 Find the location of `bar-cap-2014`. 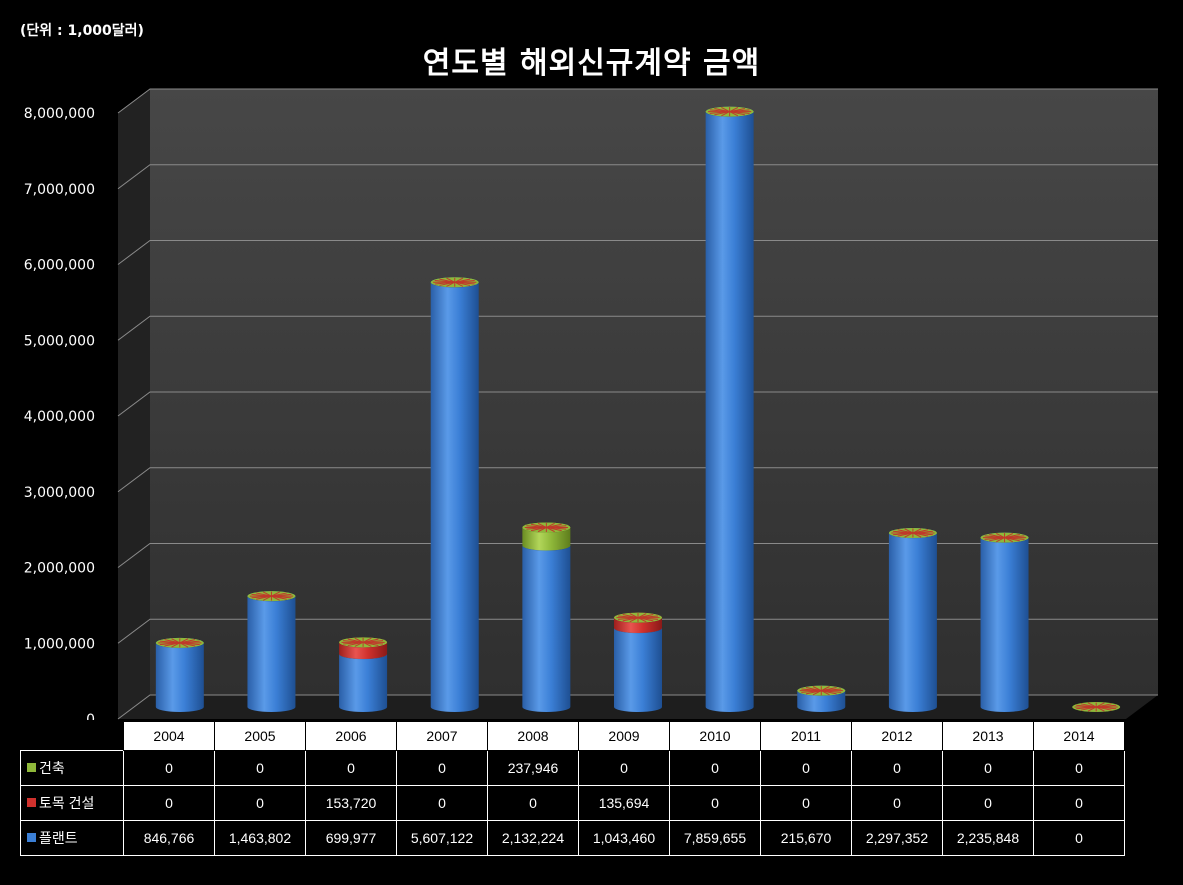

bar-cap-2014 is located at coordinates (1096, 707).